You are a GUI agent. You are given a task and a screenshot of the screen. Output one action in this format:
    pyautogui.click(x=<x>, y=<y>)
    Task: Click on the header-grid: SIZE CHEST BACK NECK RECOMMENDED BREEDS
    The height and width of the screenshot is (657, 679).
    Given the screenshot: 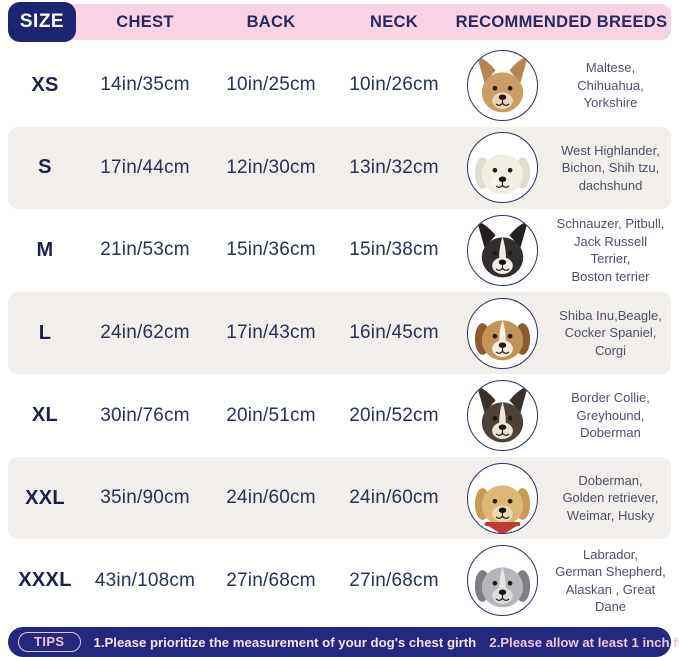 What is the action you would take?
    pyautogui.click(x=339, y=22)
    